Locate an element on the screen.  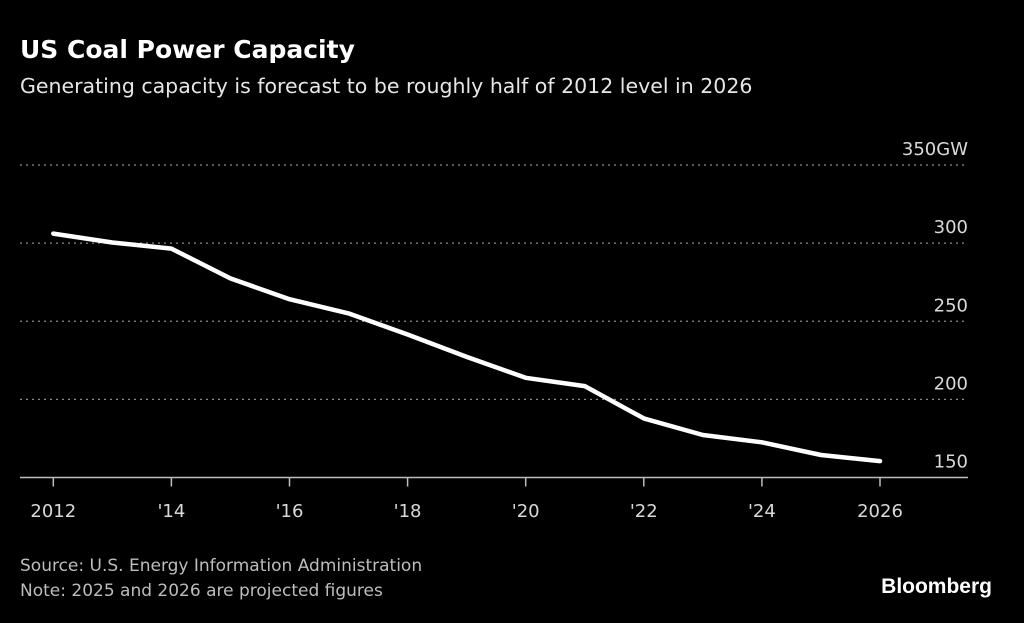
y-tick-label: 200 is located at coordinates (951, 383).